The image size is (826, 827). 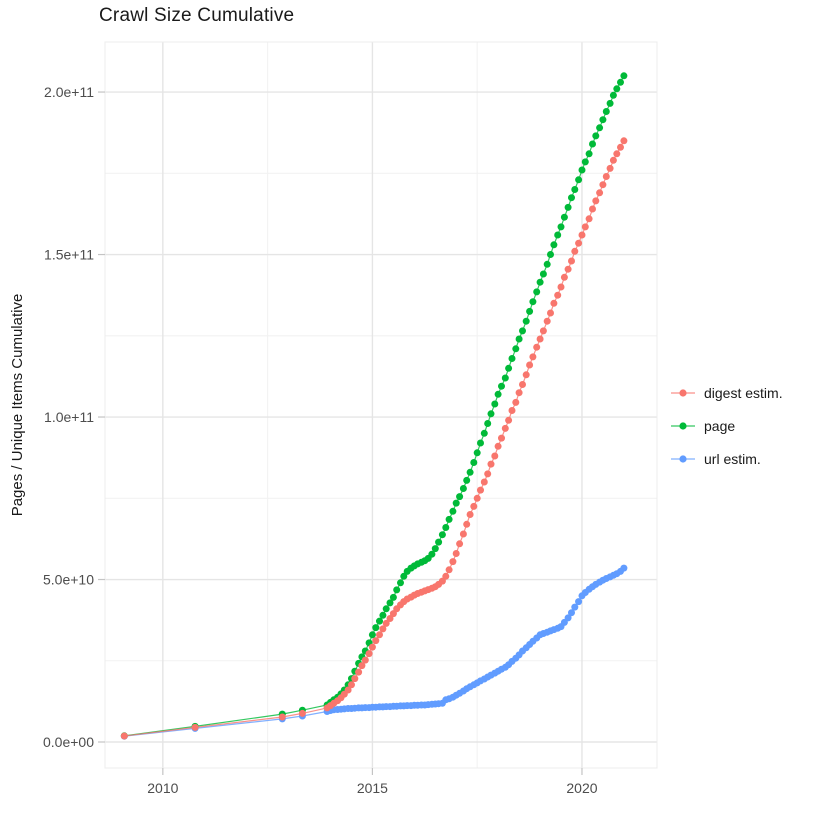 What do you see at coordinates (720, 425) in the screenshot?
I see `legend-label-page: page` at bounding box center [720, 425].